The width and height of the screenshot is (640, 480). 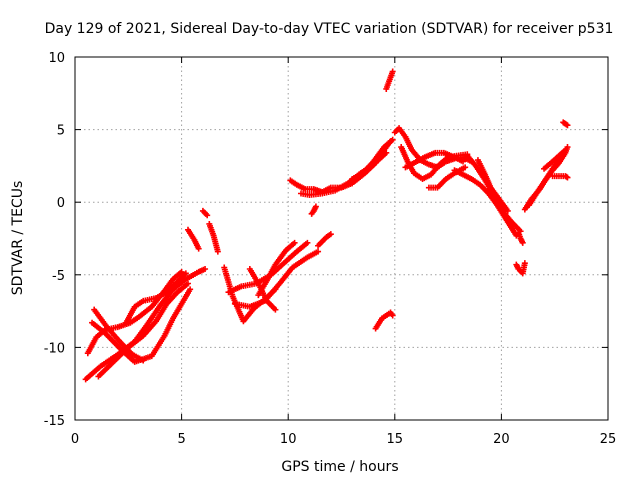 What do you see at coordinates (75, 439) in the screenshot?
I see `x-tick-label: 0` at bounding box center [75, 439].